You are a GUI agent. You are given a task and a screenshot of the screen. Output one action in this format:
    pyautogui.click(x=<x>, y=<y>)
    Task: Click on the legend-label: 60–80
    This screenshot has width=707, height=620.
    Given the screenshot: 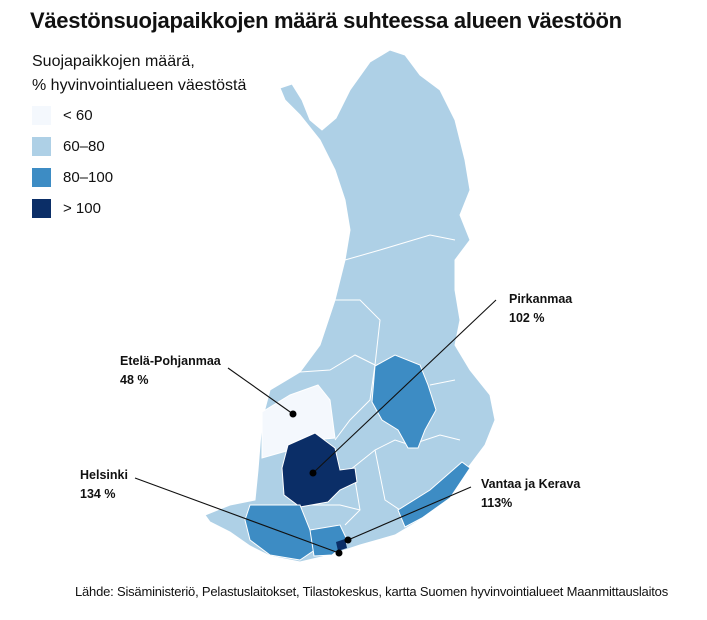 What is the action you would take?
    pyautogui.click(x=84, y=146)
    